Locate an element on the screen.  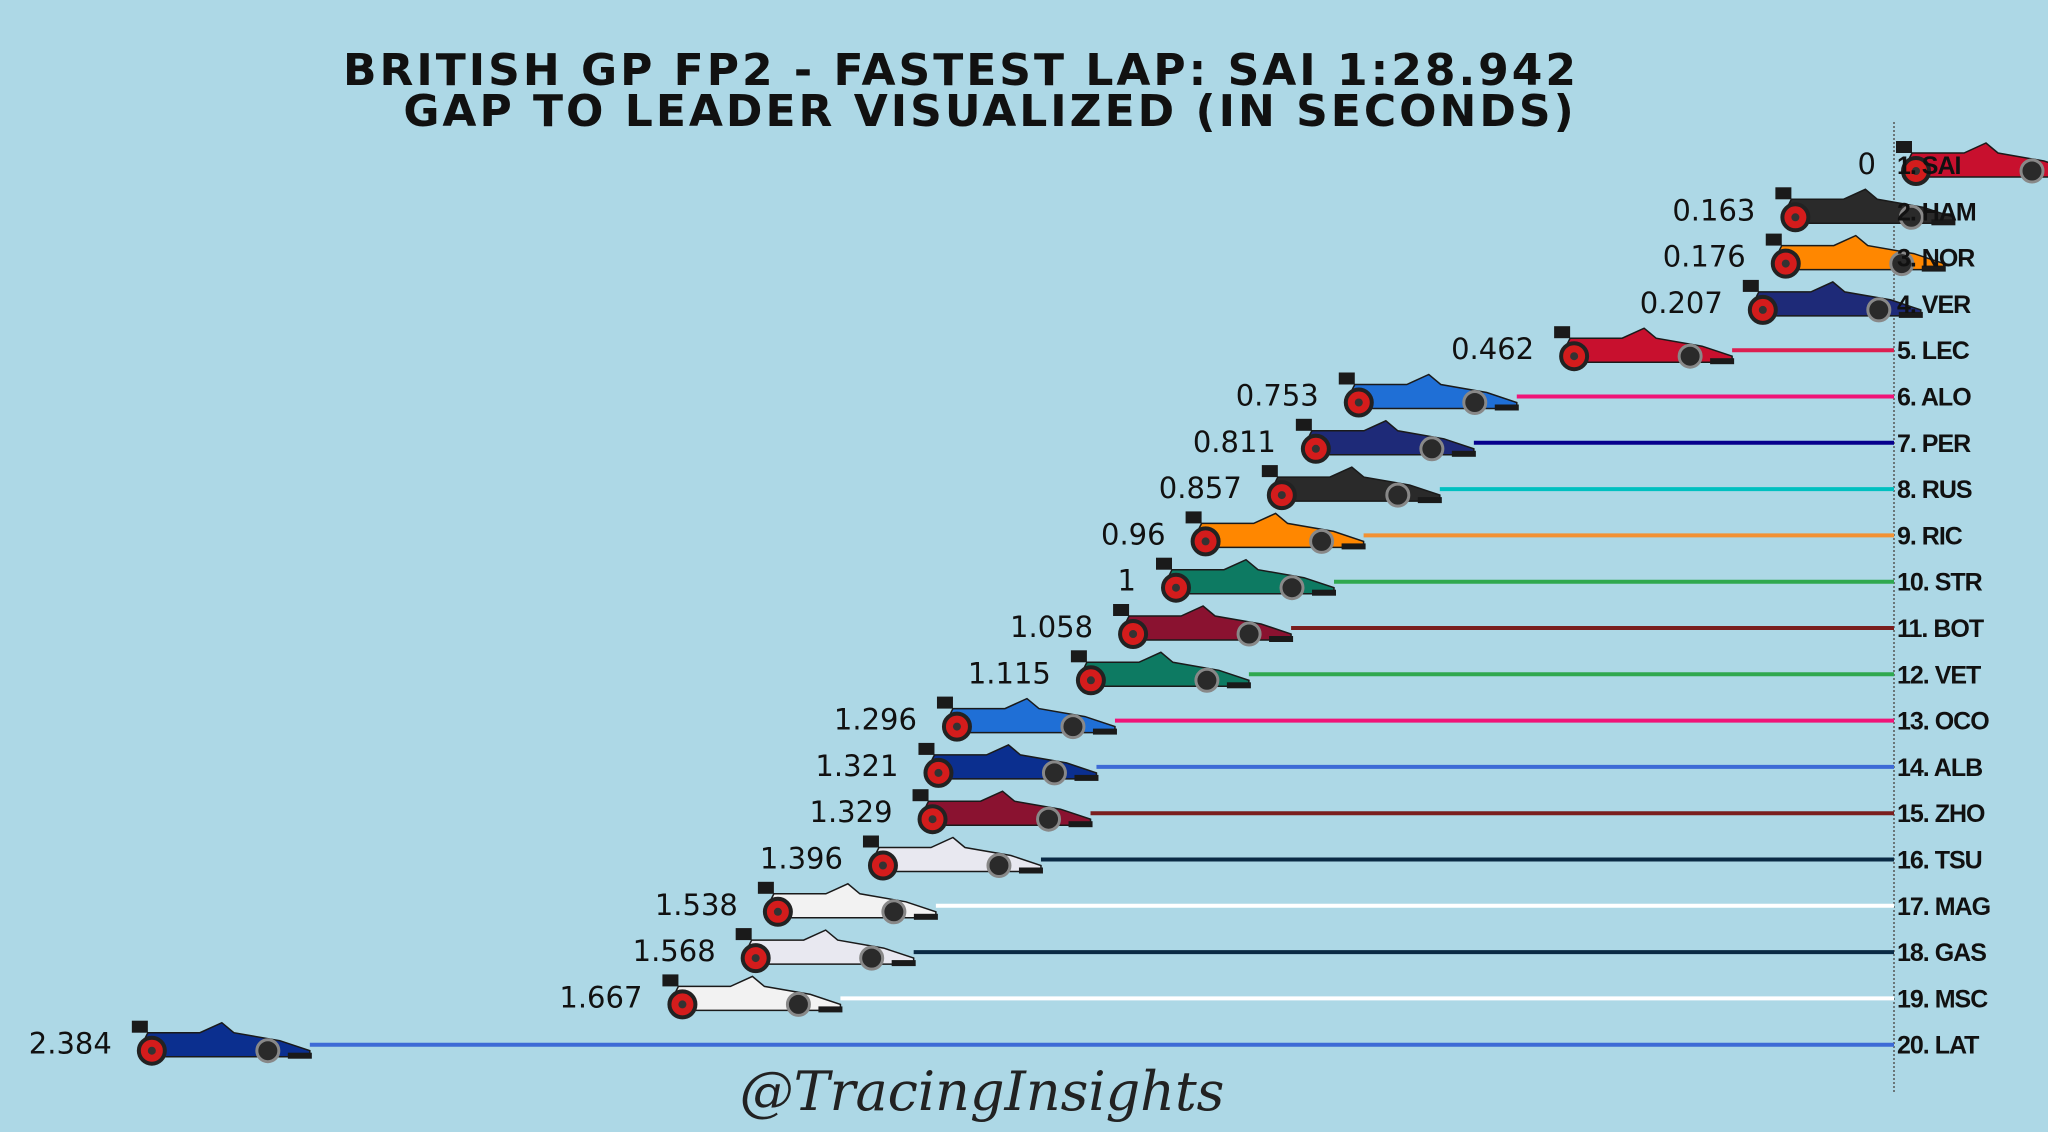
driver-label: 10. STR is located at coordinates (1940, 583).